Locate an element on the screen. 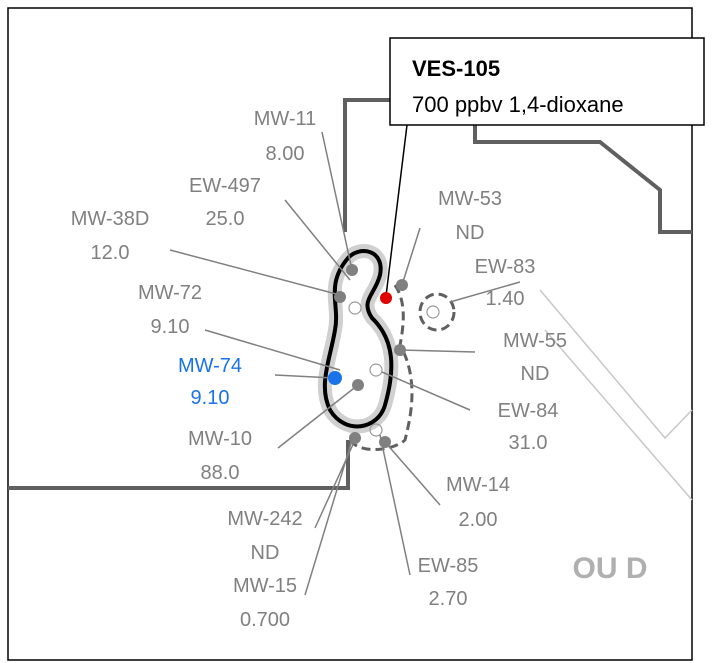 The image size is (714, 663). well-value: 12.0 is located at coordinates (110, 253).